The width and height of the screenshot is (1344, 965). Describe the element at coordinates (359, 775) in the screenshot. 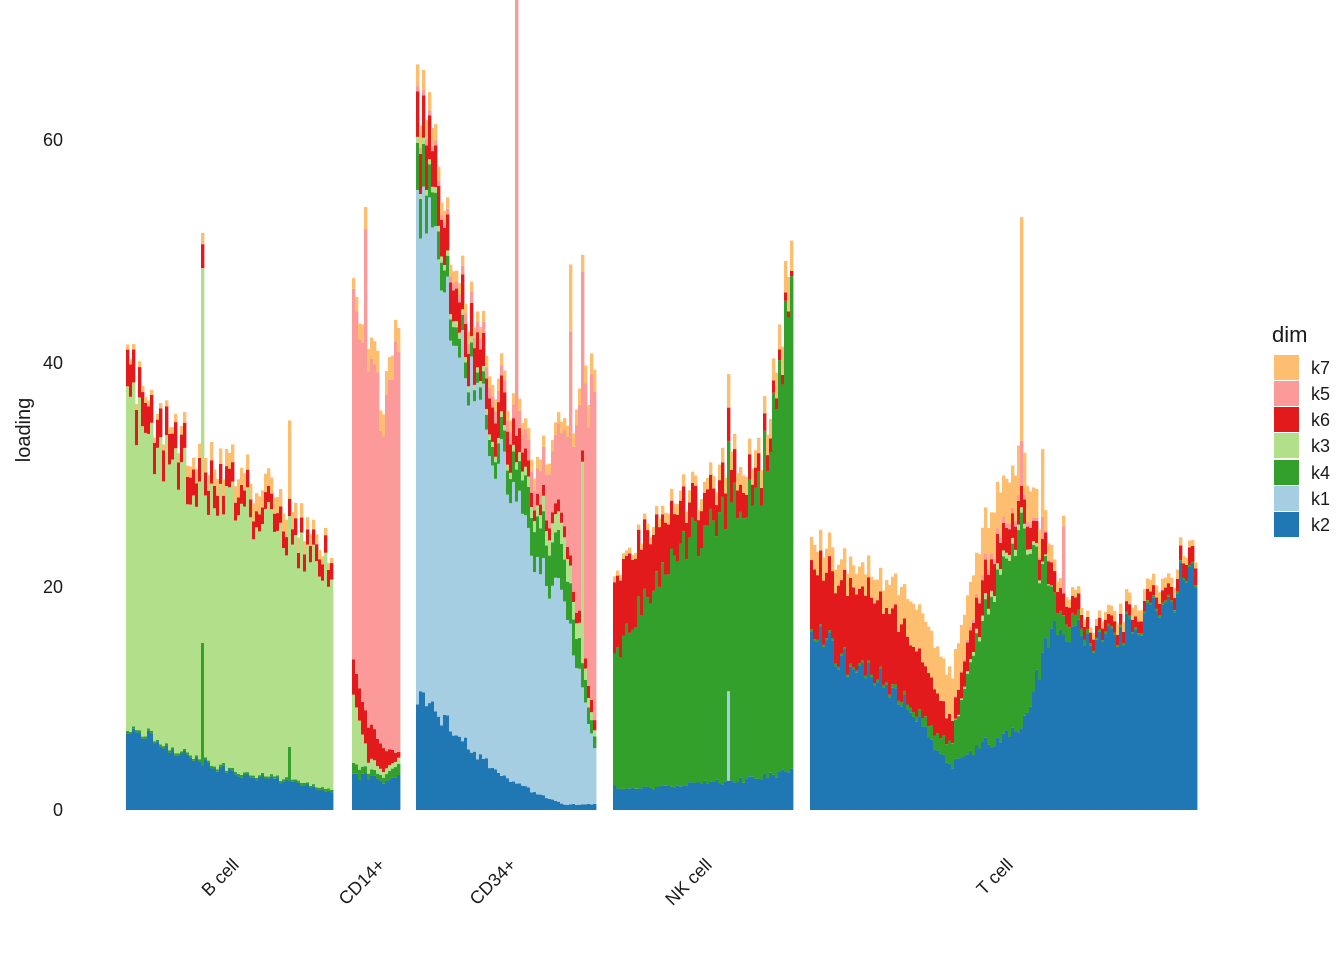

I see `bar-segment-cd14-k4` at that location.